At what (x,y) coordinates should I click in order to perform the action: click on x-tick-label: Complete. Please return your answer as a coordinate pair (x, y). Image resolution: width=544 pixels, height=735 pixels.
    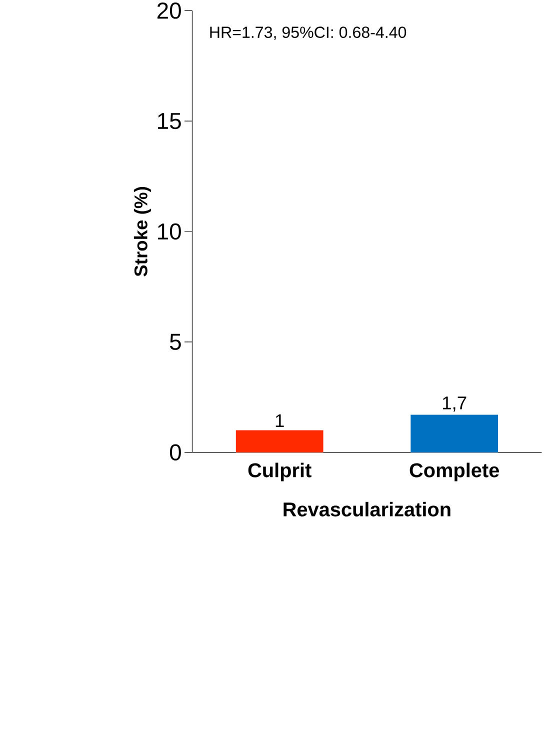
    Looking at the image, I should click on (454, 472).